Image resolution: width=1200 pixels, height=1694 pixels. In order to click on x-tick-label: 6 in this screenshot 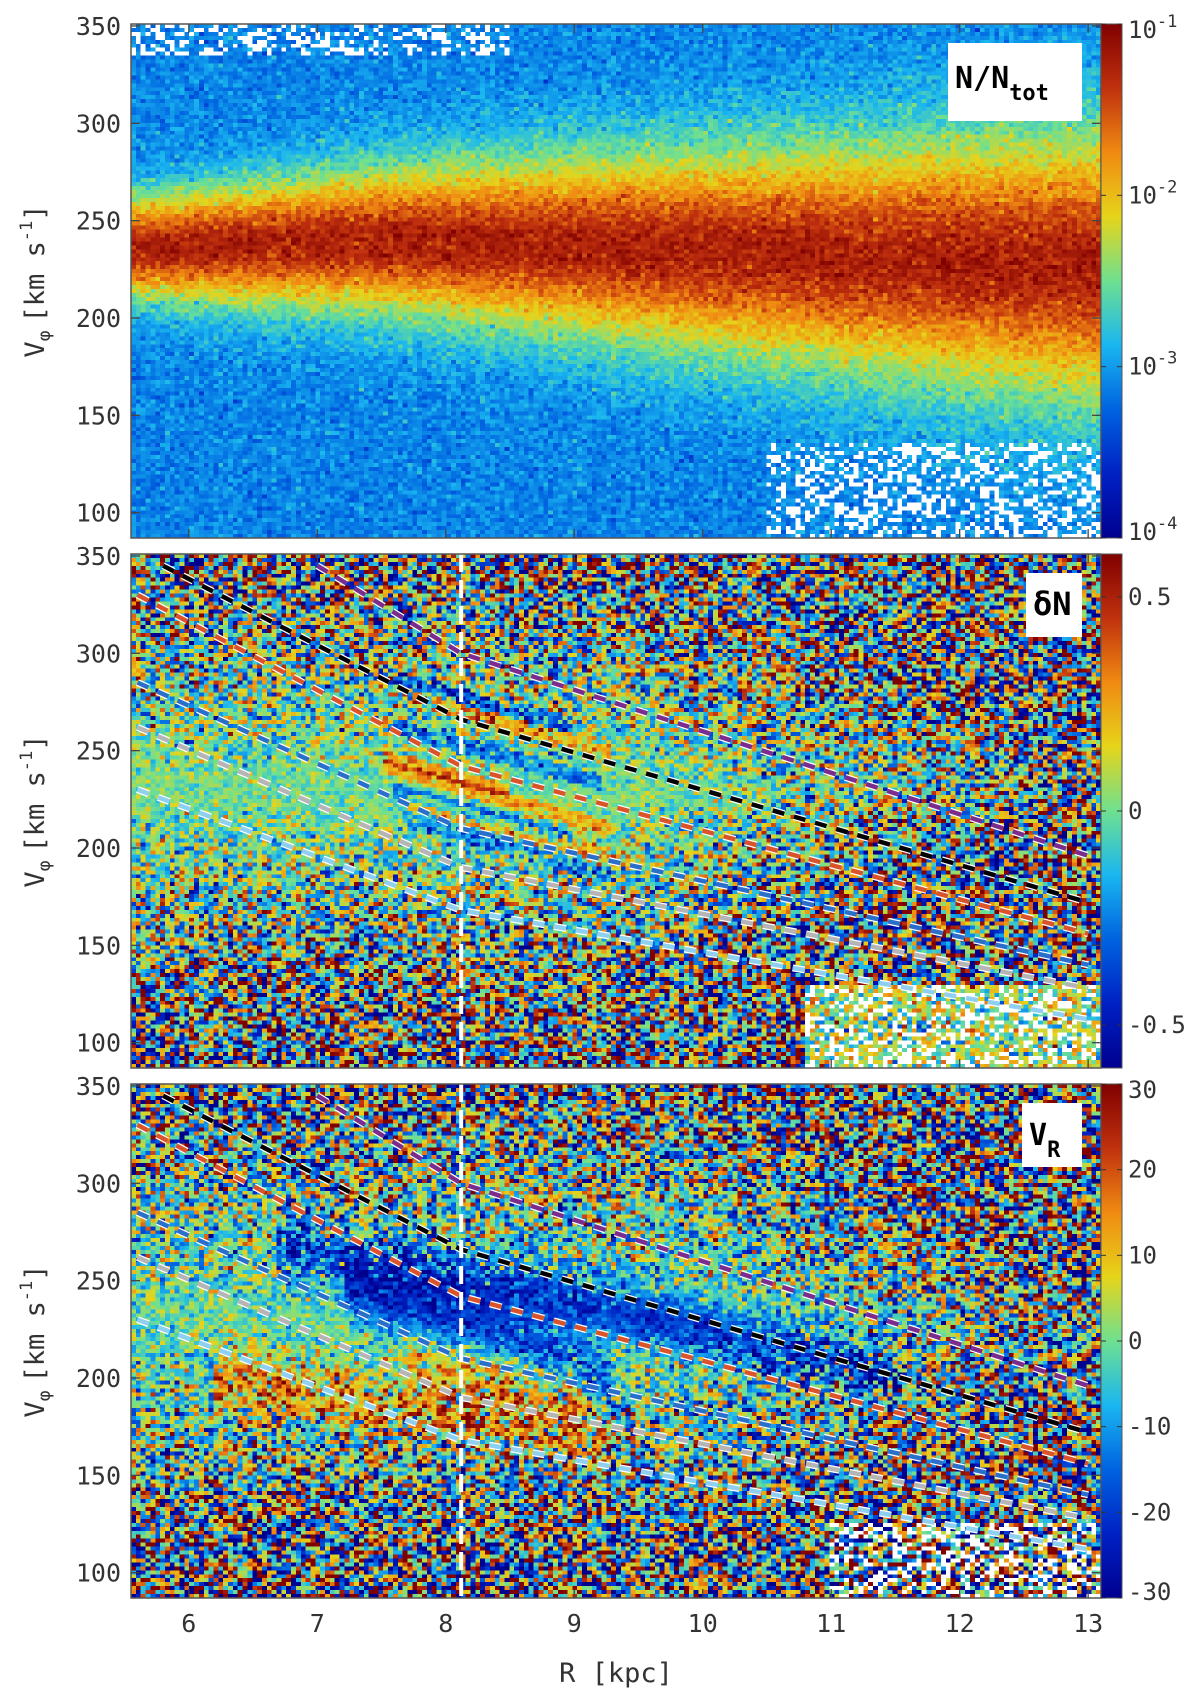, I will do `click(188, 1623)`.